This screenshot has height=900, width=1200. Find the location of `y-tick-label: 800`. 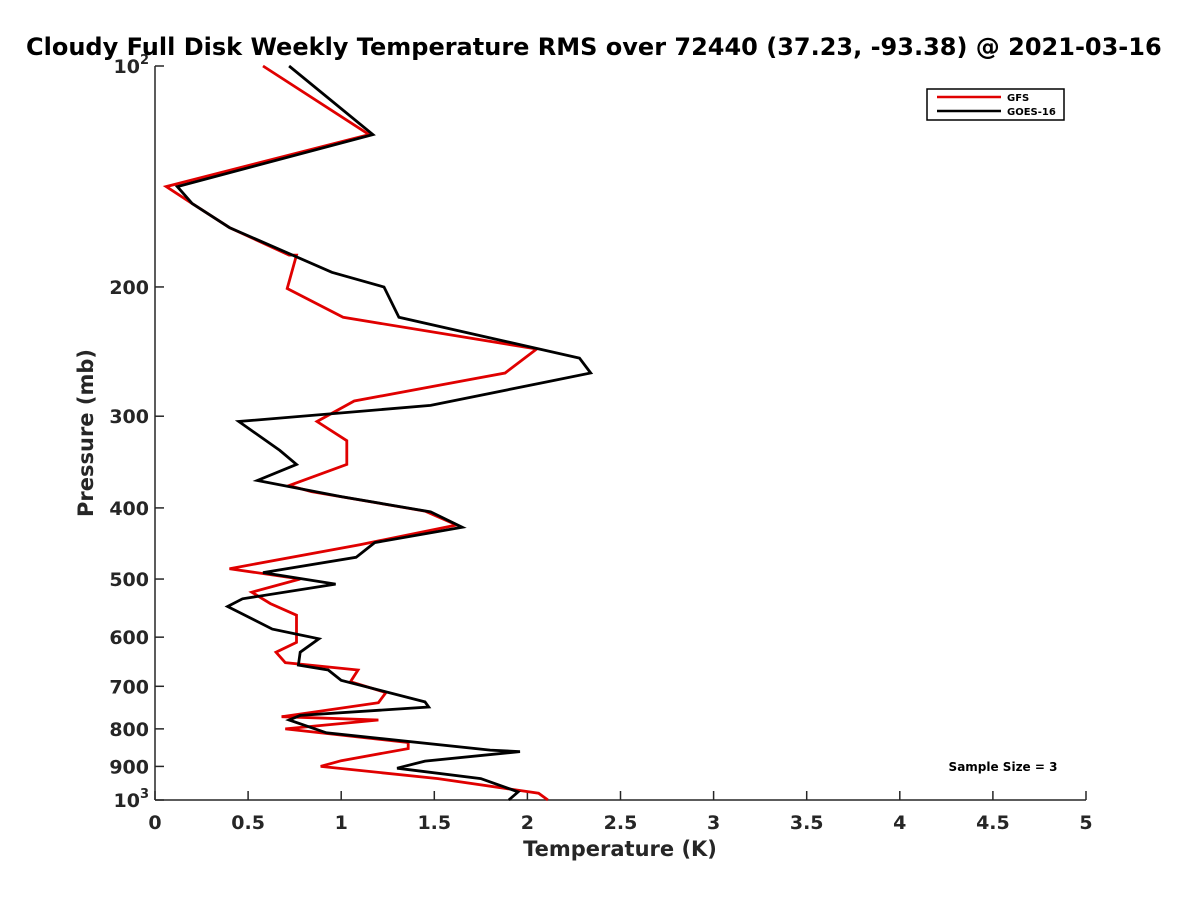

y-tick-label: 800 is located at coordinates (129, 730).